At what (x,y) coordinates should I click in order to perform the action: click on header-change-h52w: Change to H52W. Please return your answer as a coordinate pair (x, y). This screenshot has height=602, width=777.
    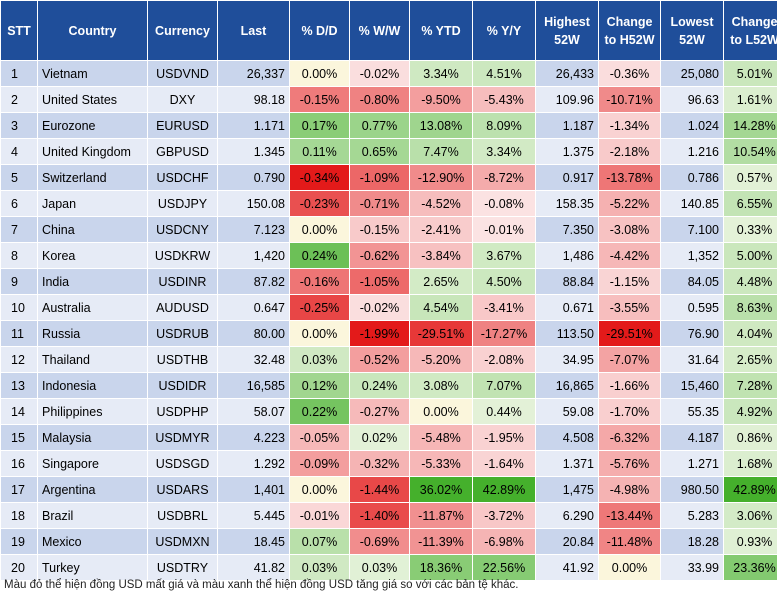
    Looking at the image, I should click on (629, 30).